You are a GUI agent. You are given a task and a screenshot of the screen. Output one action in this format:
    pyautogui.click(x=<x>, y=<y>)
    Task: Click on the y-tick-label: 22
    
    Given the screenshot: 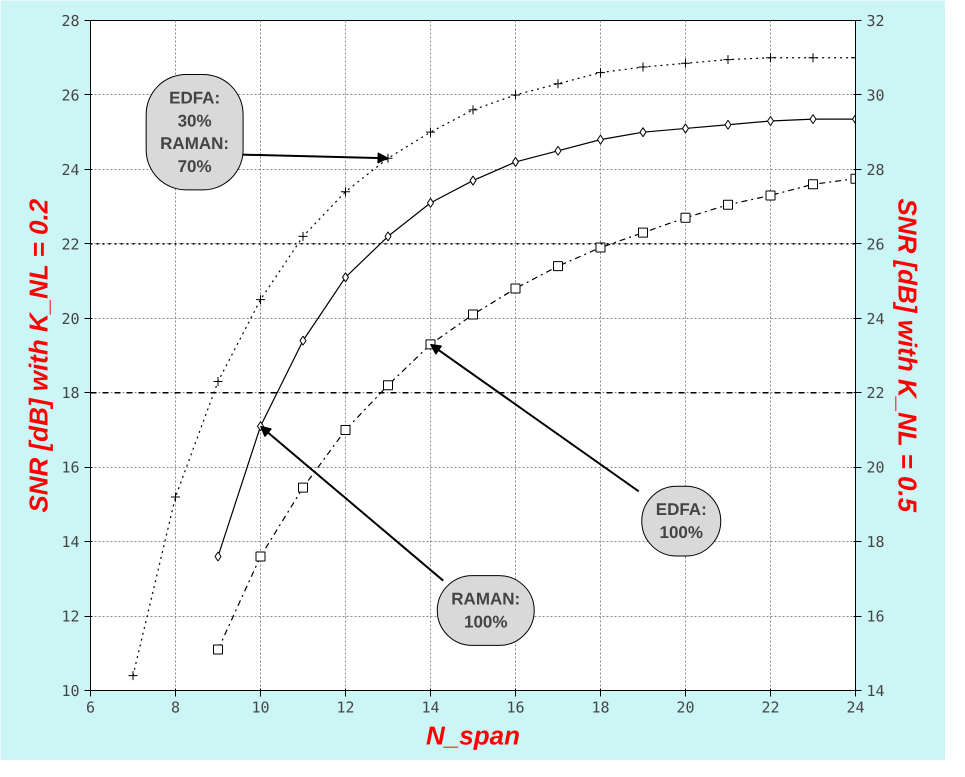 What is the action you would take?
    pyautogui.click(x=70, y=244)
    